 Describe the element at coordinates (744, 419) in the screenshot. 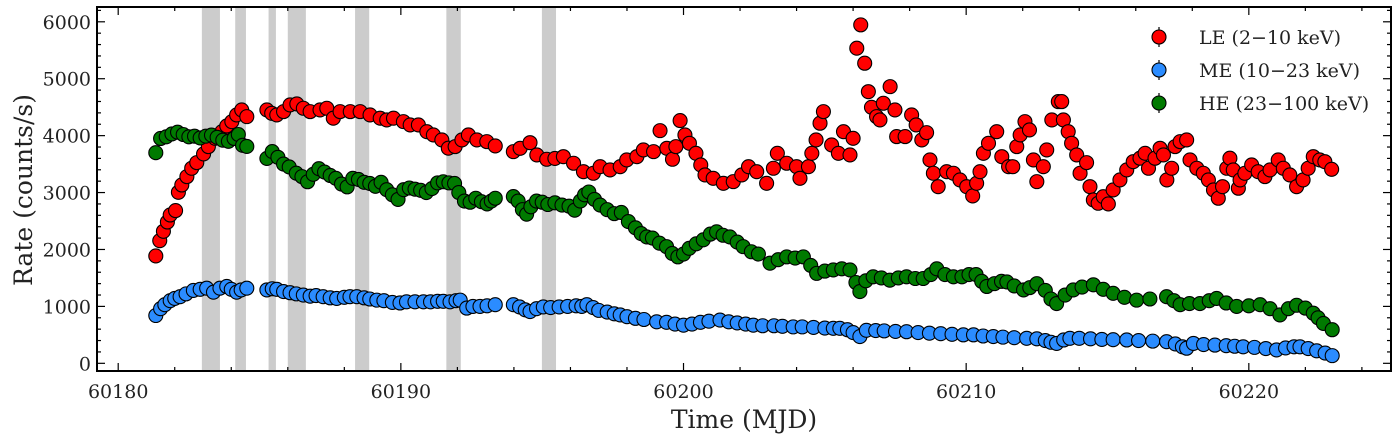

I see `x-axis-label: Time (MJD)` at that location.